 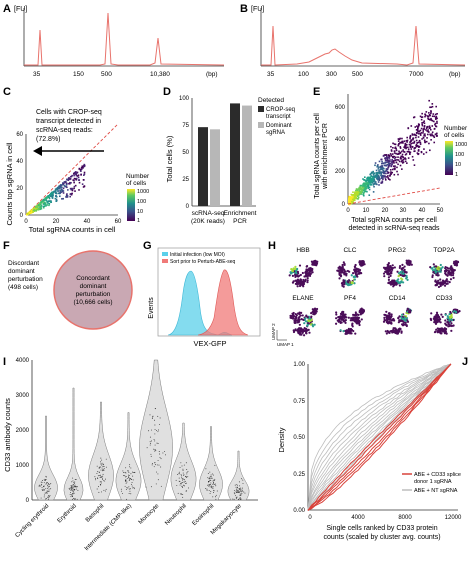 I want to click on y-tick-0: 0, so click(x=188, y=207).